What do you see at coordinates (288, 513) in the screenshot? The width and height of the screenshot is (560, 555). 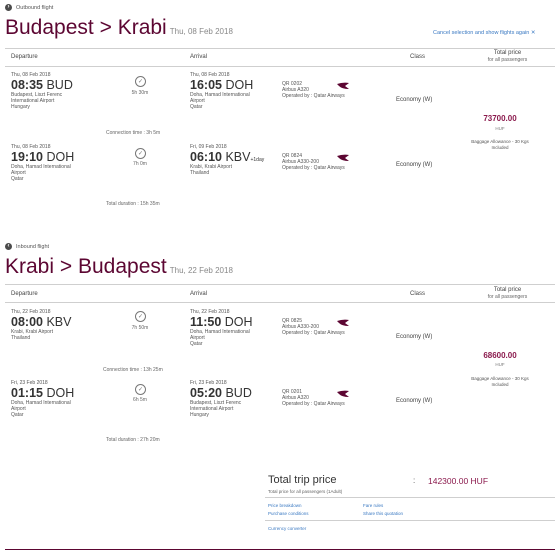 I see `purchase-conditions-link: Purchase conditions` at bounding box center [288, 513].